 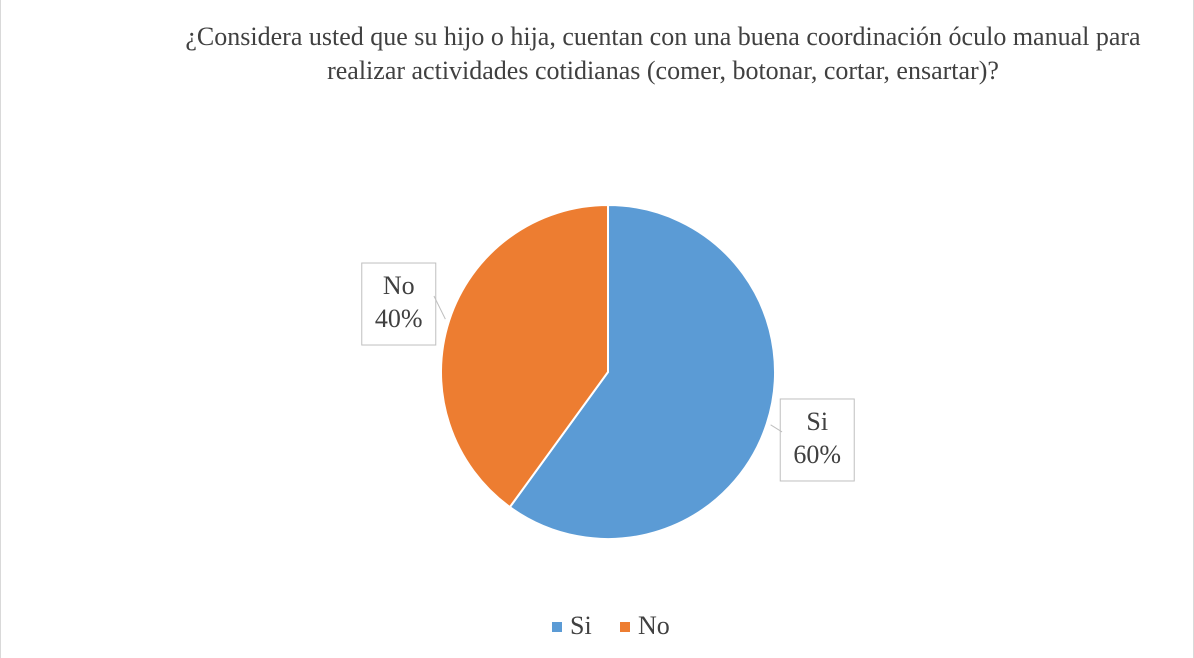 I want to click on legend-label: Si, so click(x=581, y=625).